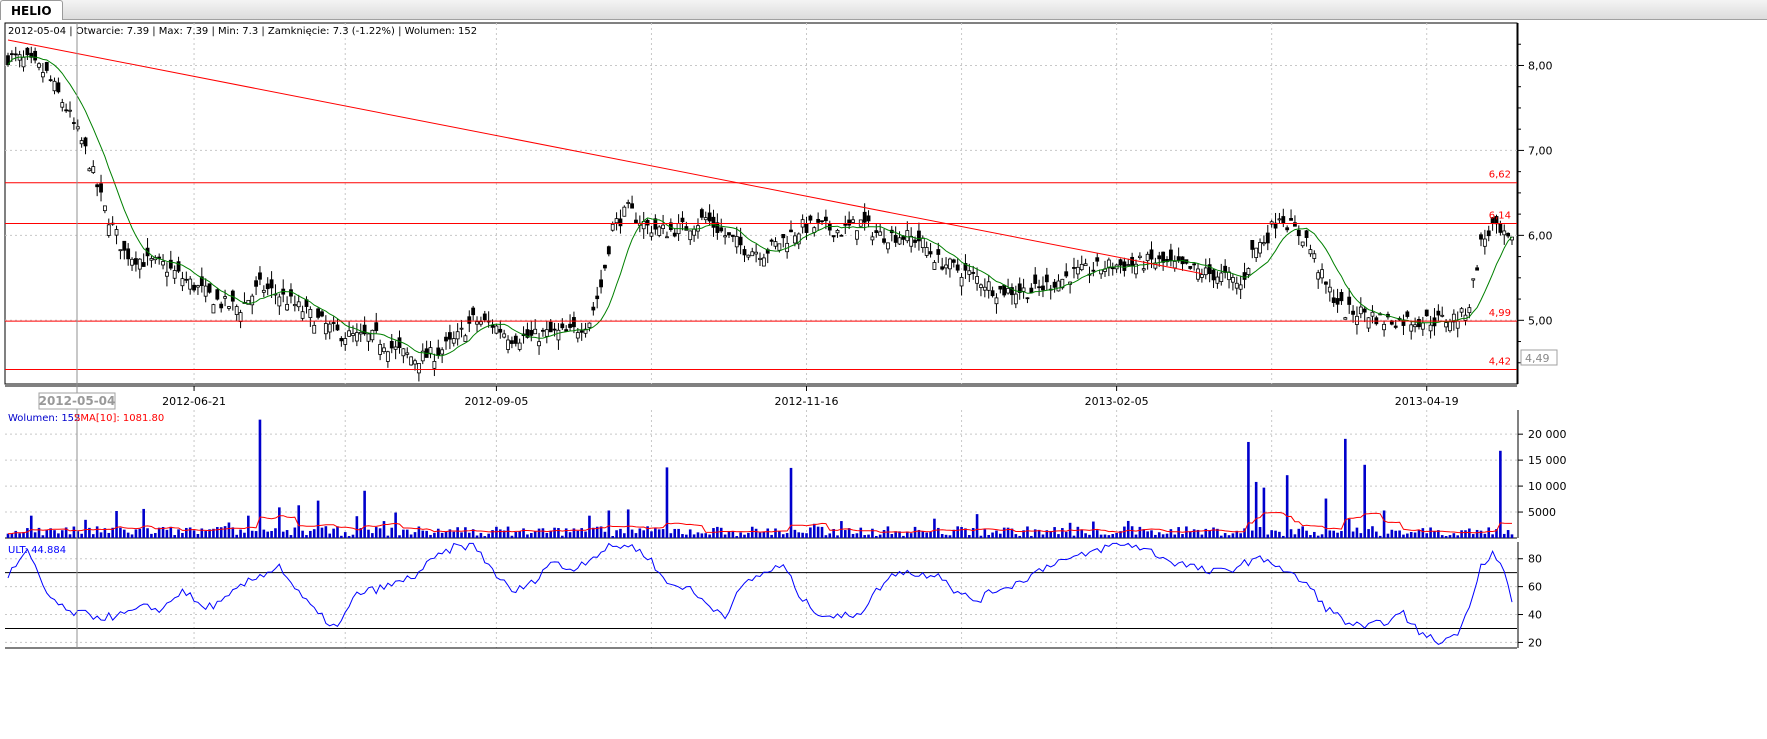 The width and height of the screenshot is (1767, 739). What do you see at coordinates (1540, 235) in the screenshot?
I see `price-tick-label: 6,00` at bounding box center [1540, 235].